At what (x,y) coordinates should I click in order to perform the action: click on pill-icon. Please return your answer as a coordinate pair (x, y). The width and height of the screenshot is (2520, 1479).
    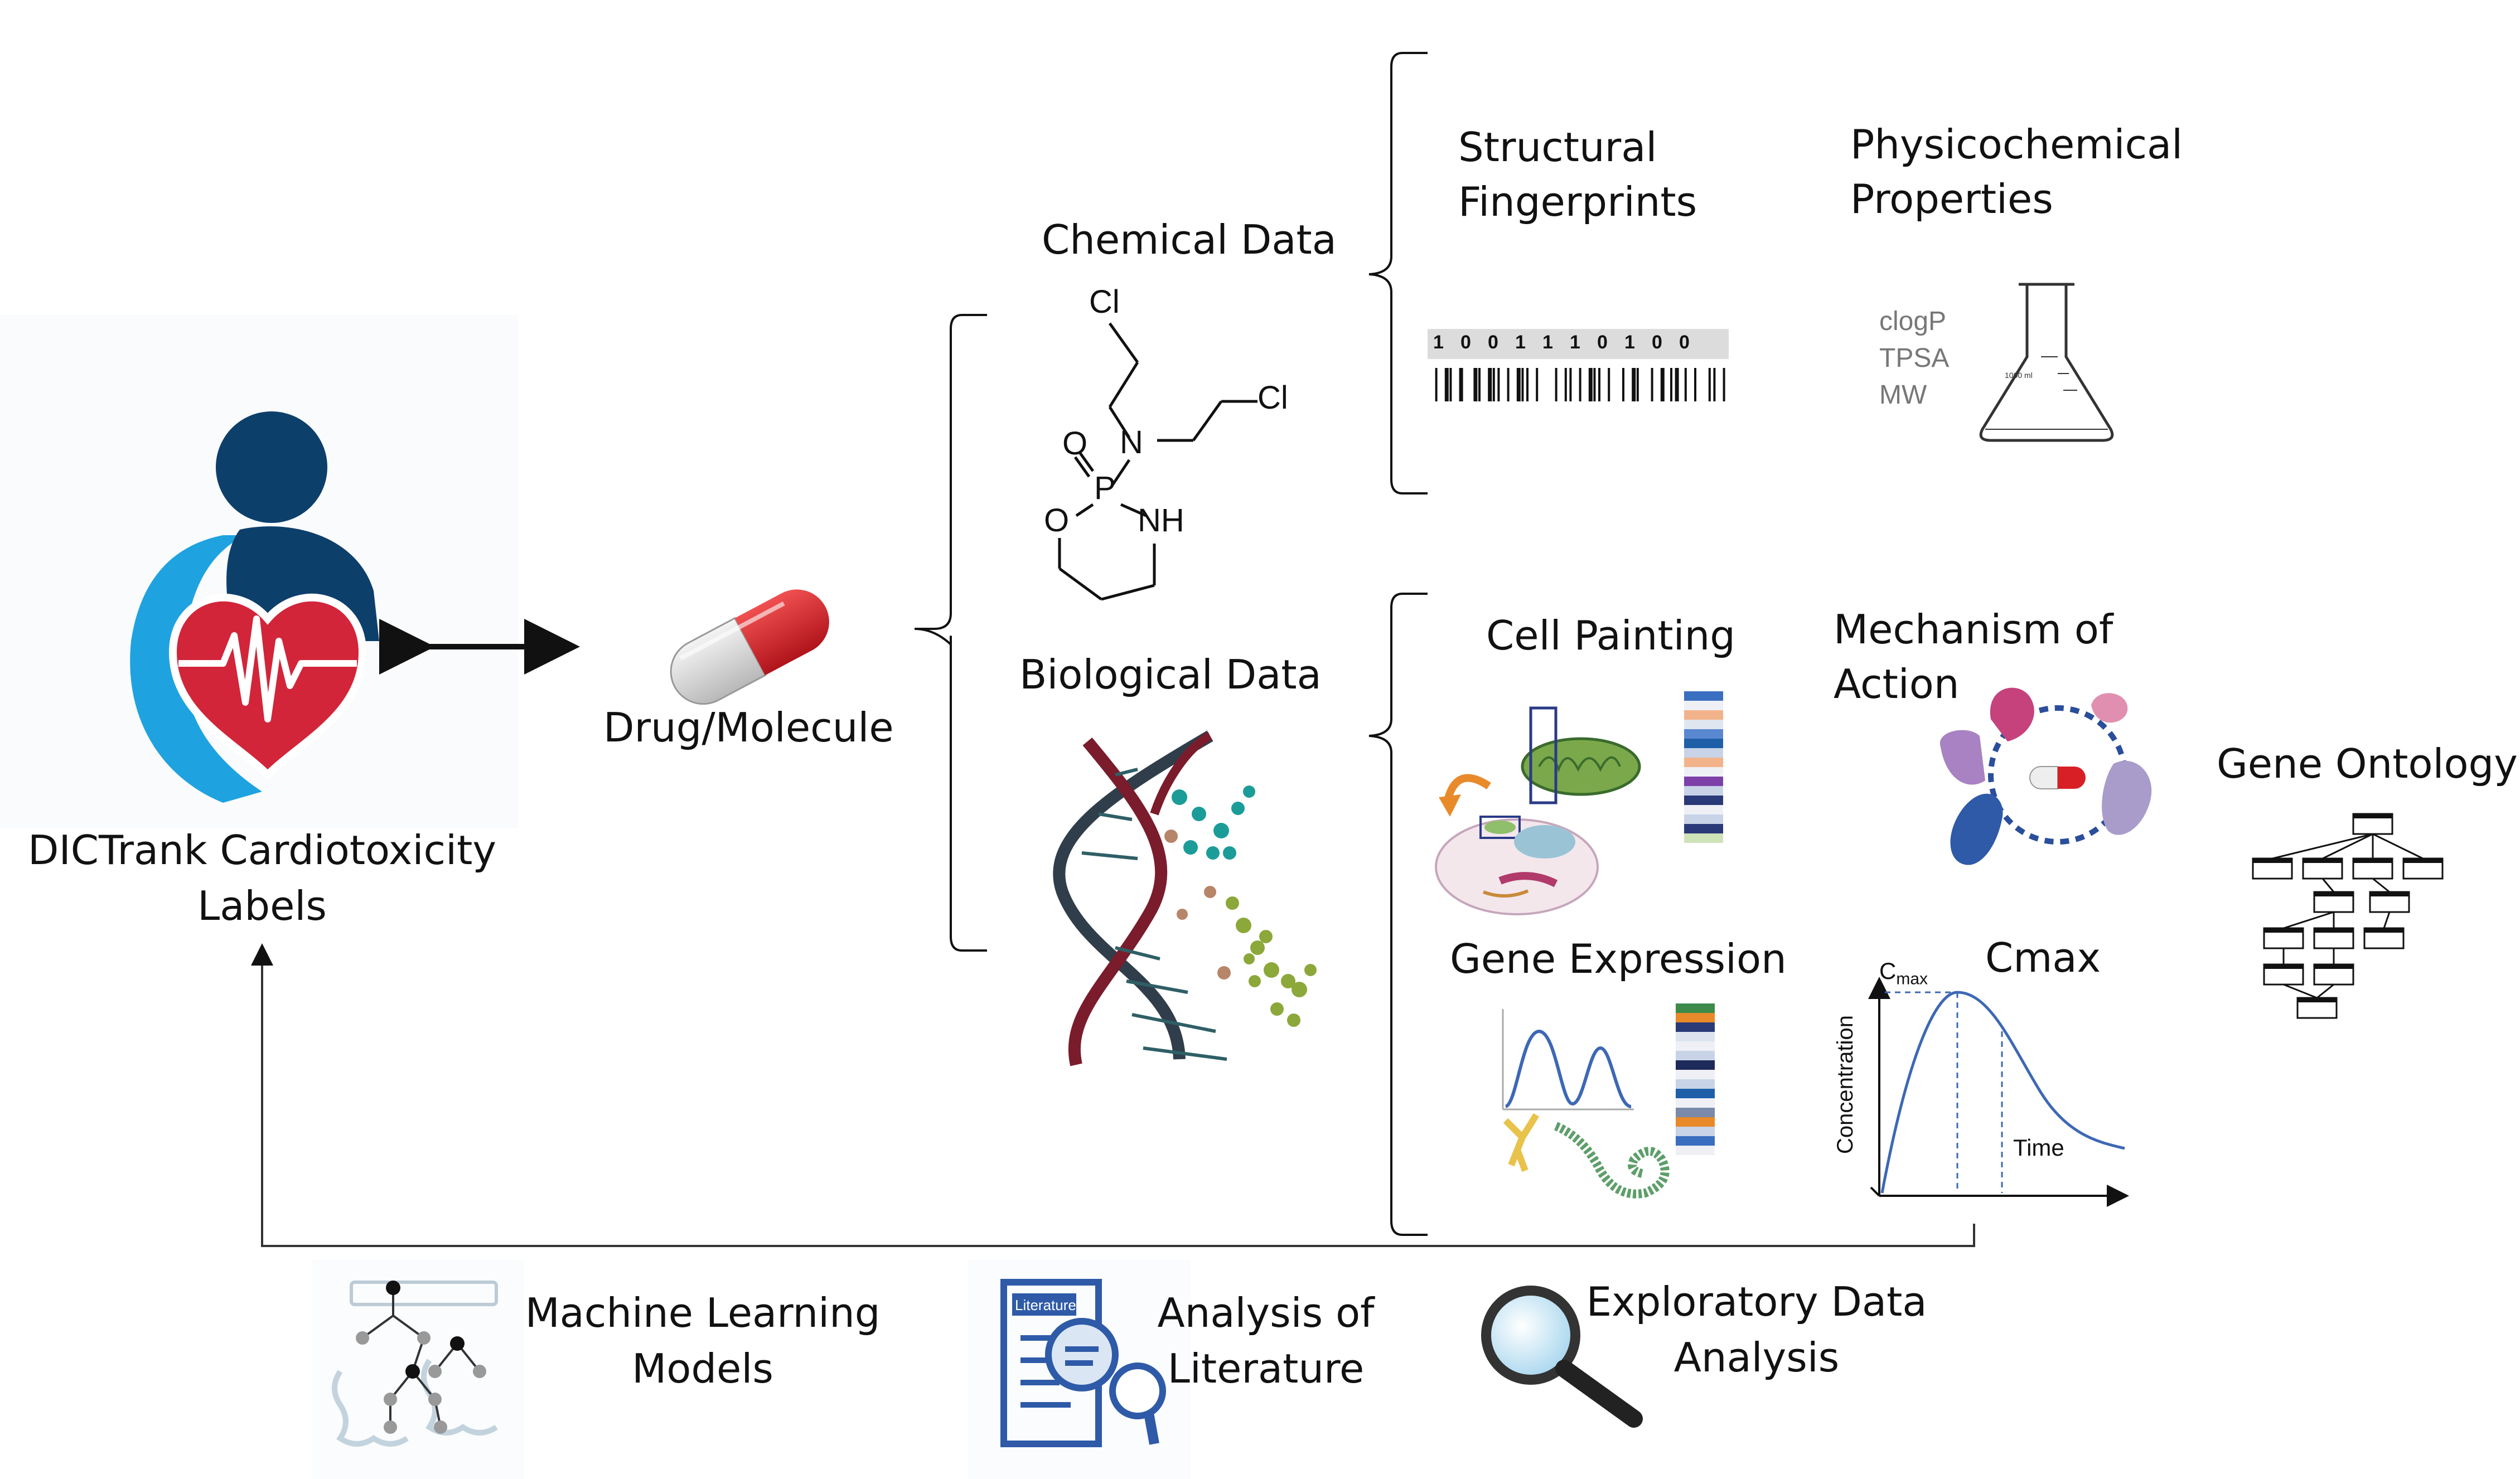
    Looking at the image, I should click on (749, 647).